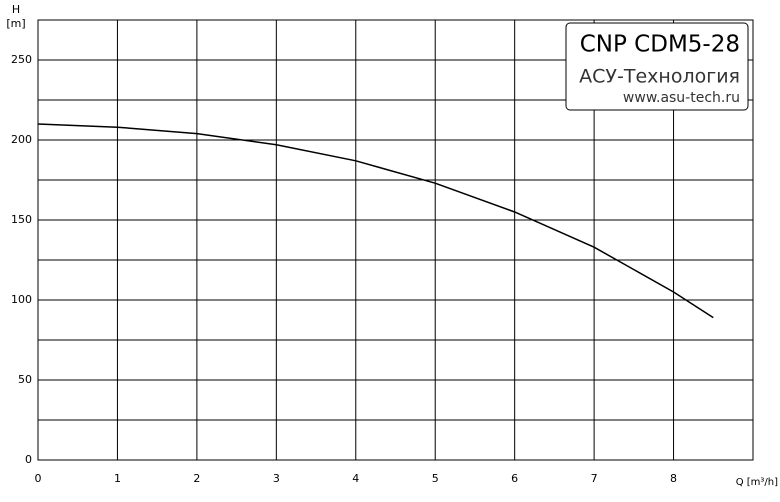 The height and width of the screenshot is (502, 780). Describe the element at coordinates (21, 139) in the screenshot. I see `y-tick-label: 200` at that location.